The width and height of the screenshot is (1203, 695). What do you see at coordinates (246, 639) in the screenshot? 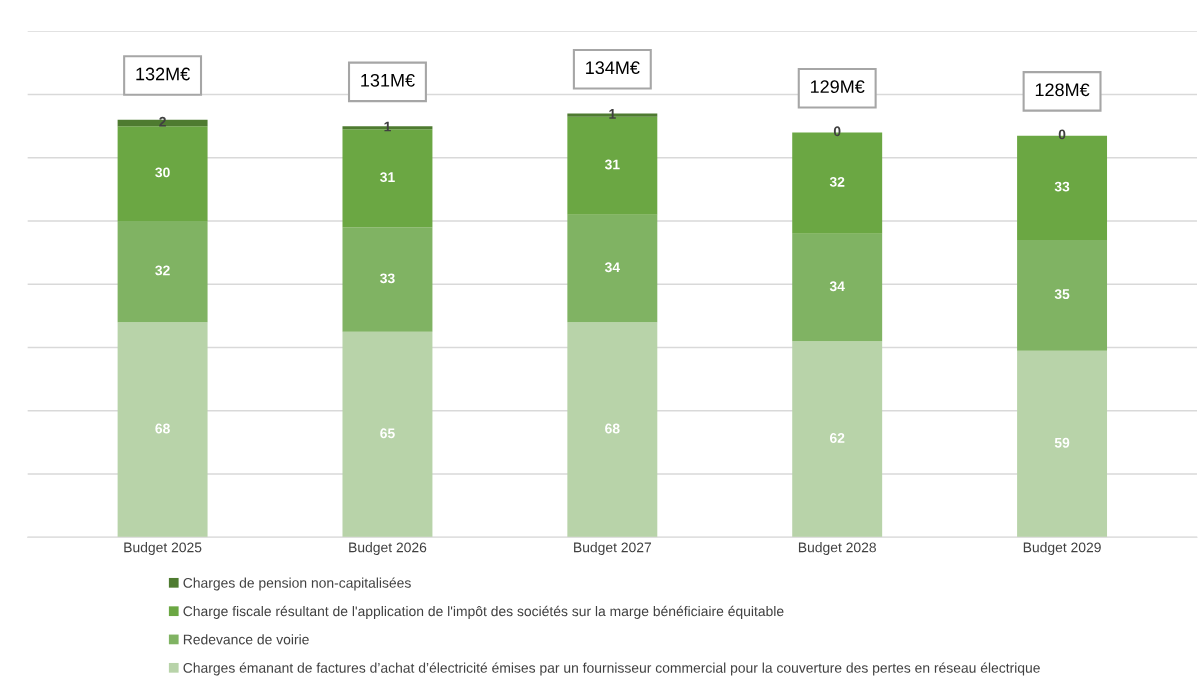
I see `legend-label: Redevance de voirie` at bounding box center [246, 639].